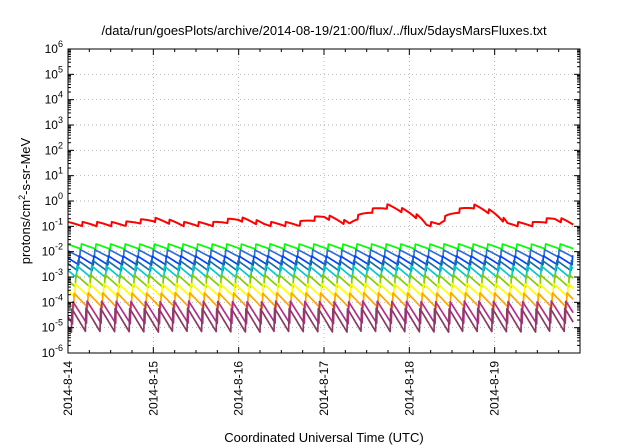 This screenshot has height=448, width=640. I want to click on y-tick-label: 10⁰, so click(54, 199).